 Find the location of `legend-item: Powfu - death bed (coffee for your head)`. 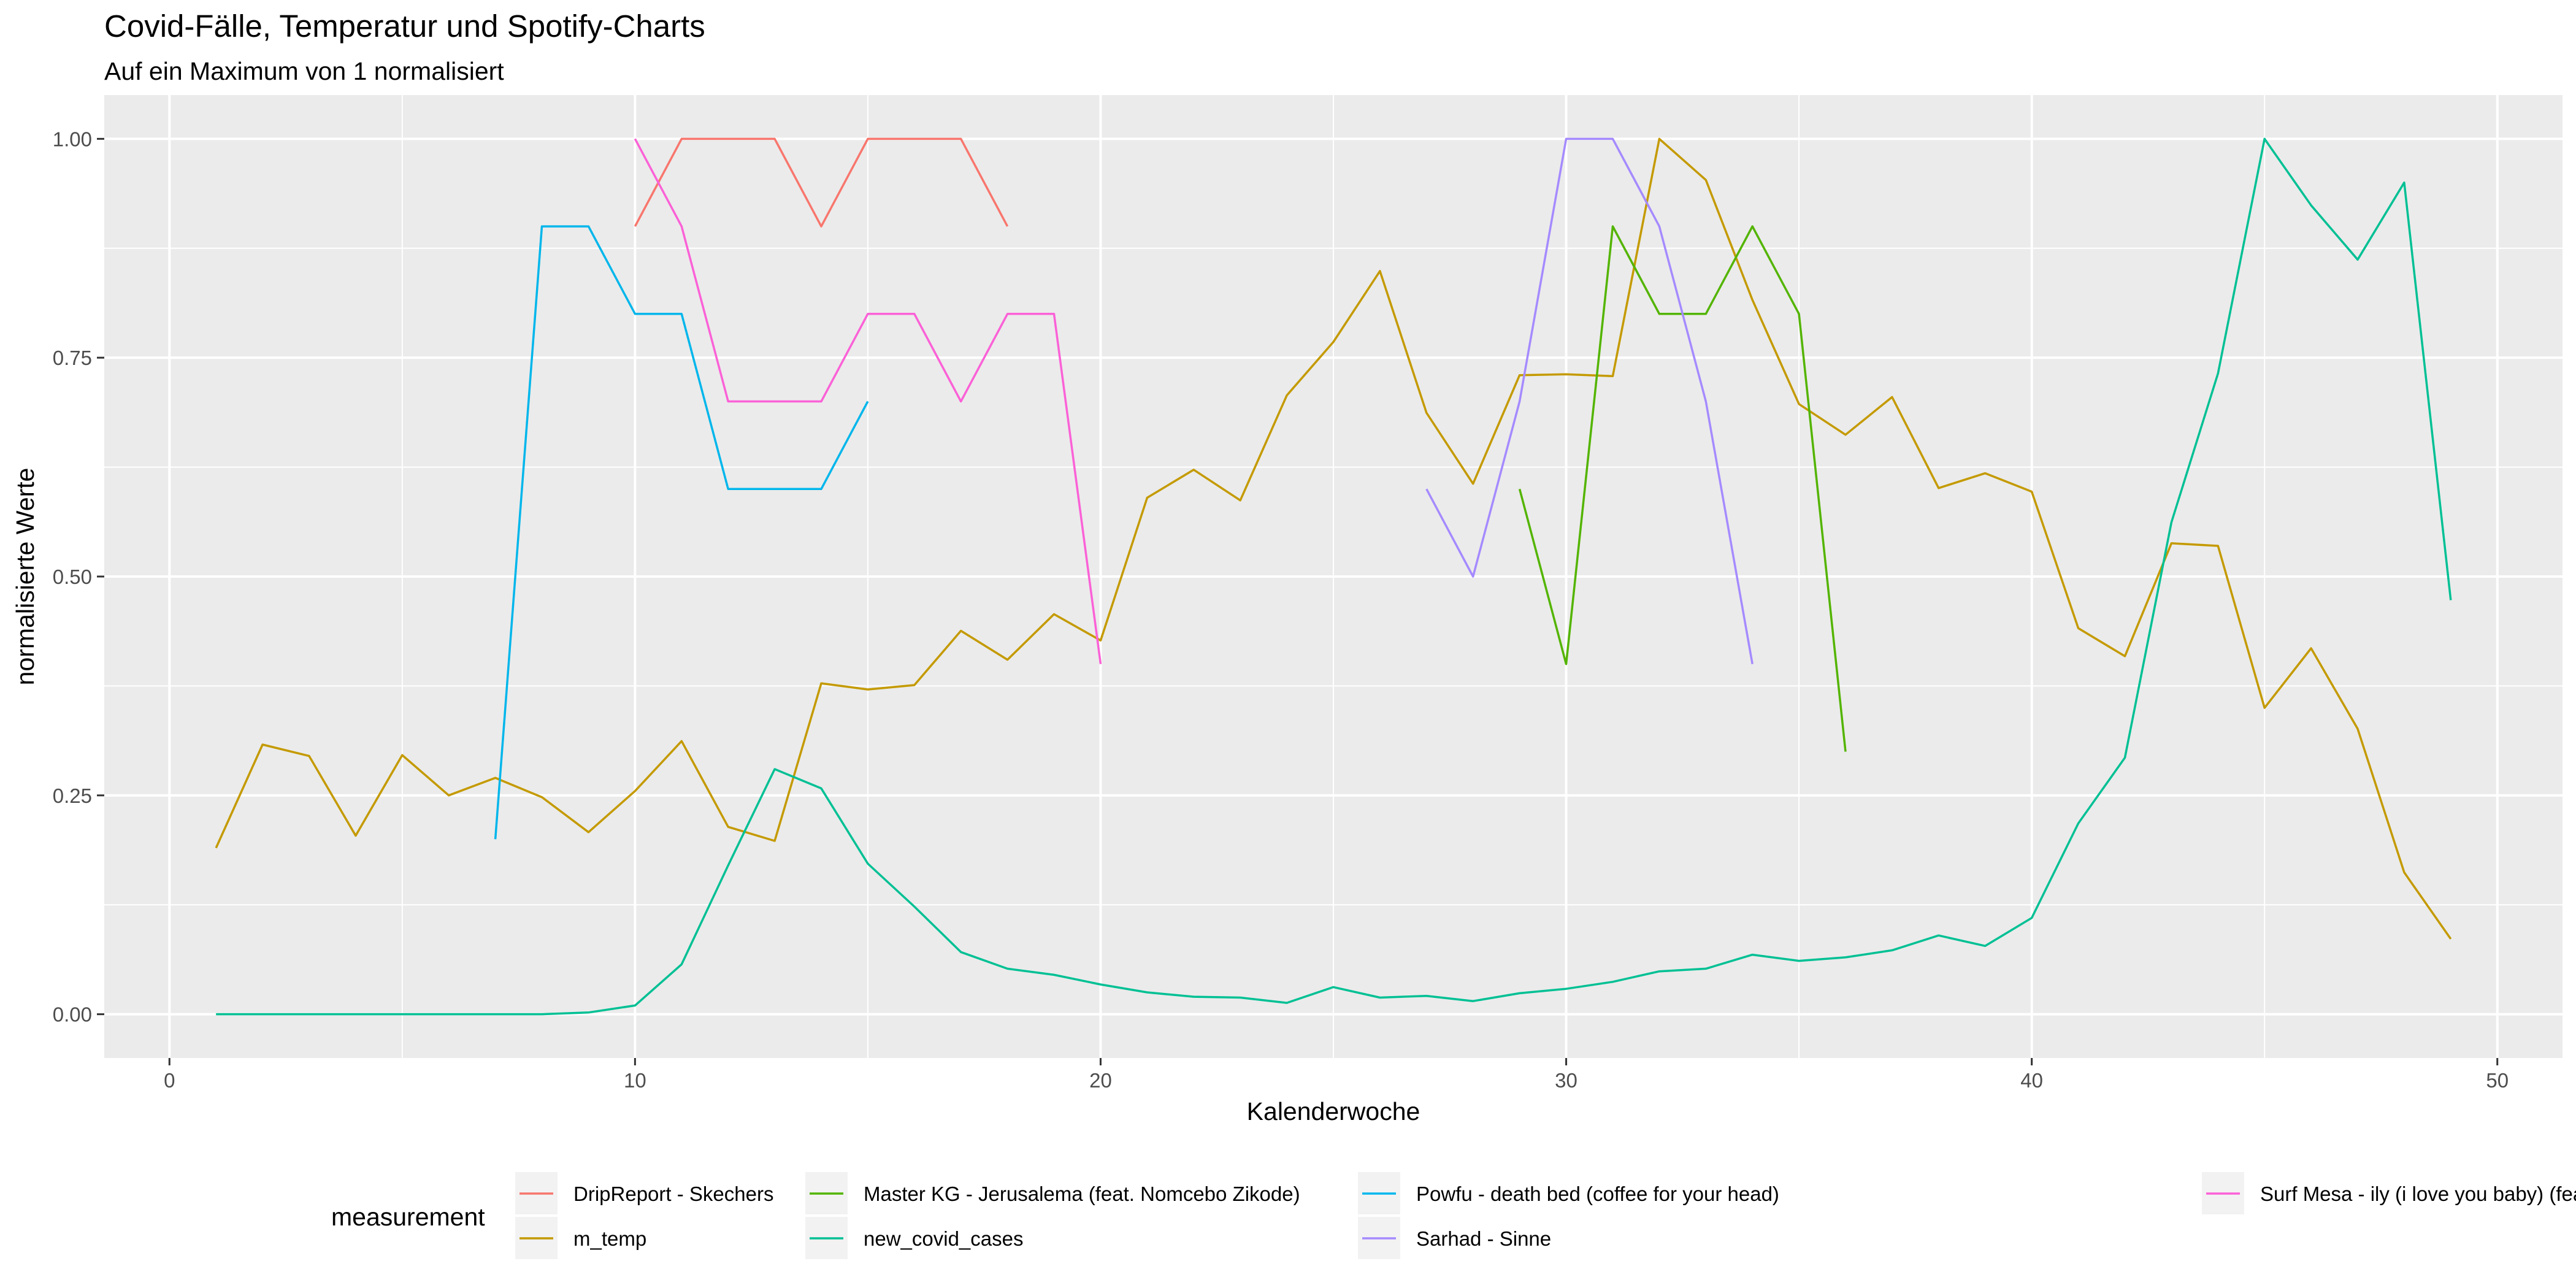

legend-item: Powfu - death bed (coffee for your head) is located at coordinates (1568, 1193).